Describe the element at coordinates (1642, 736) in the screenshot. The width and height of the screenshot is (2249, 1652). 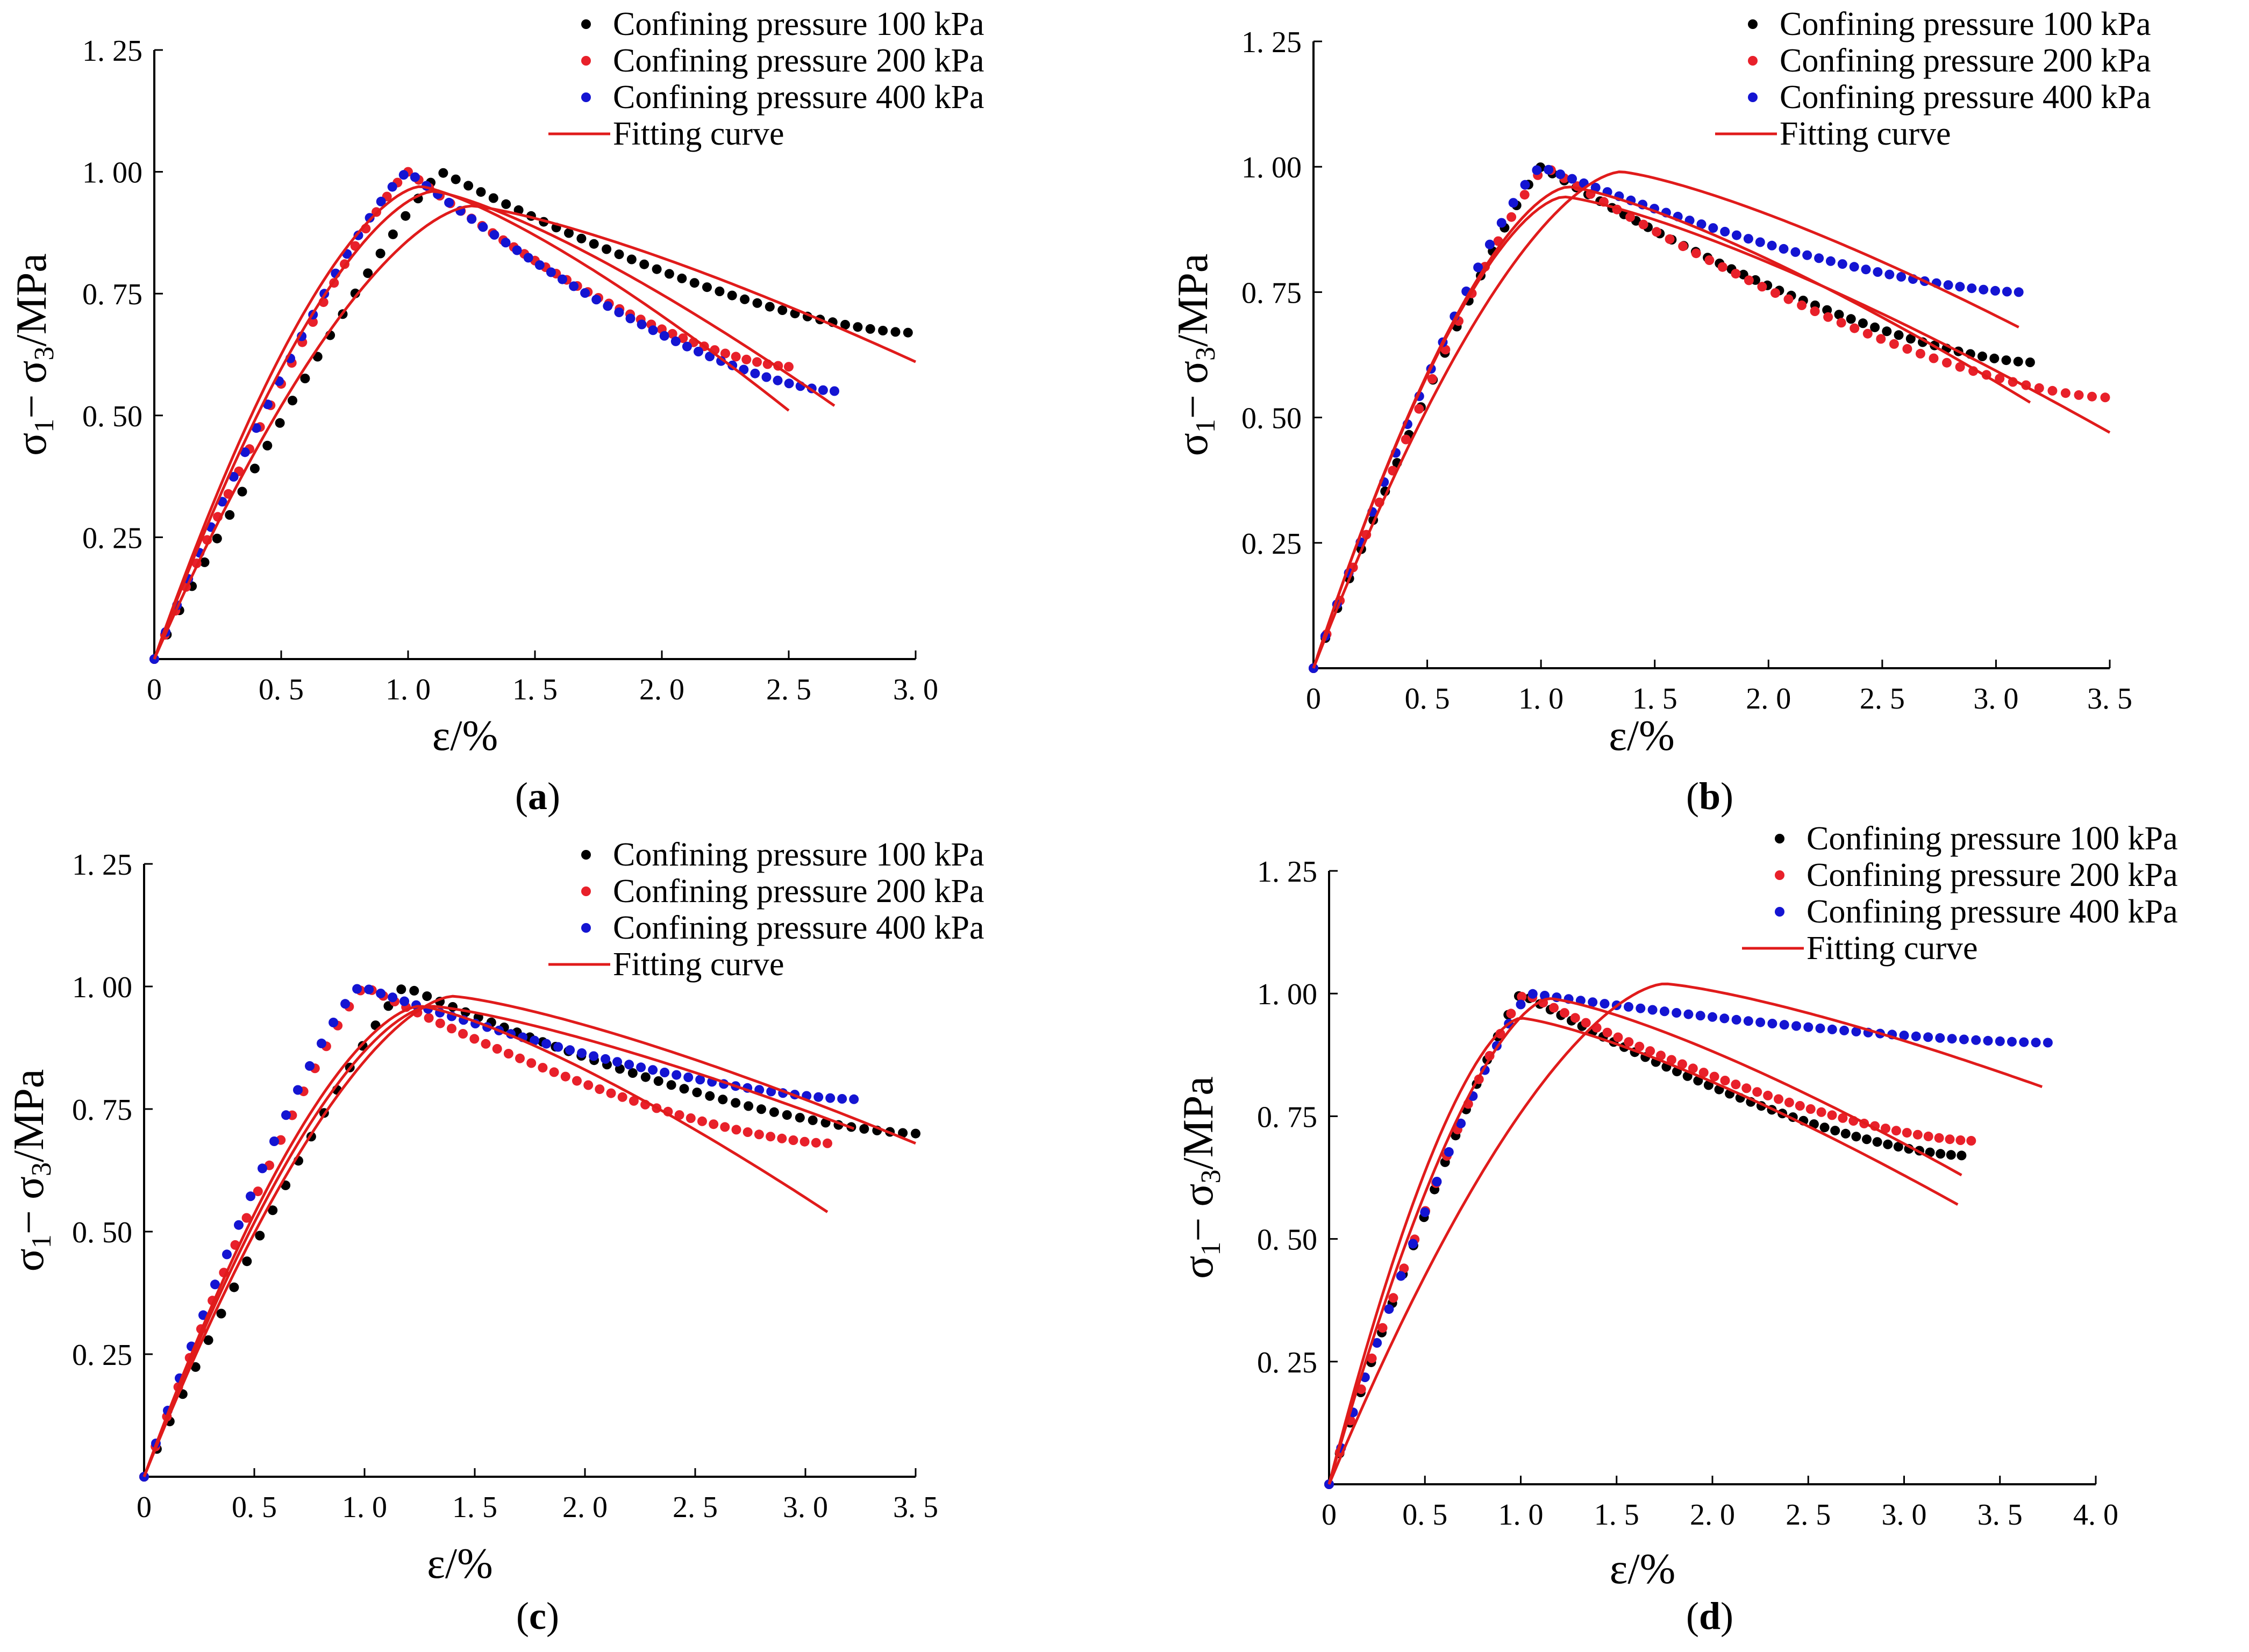
I see `x-axis-label: ε/%` at that location.